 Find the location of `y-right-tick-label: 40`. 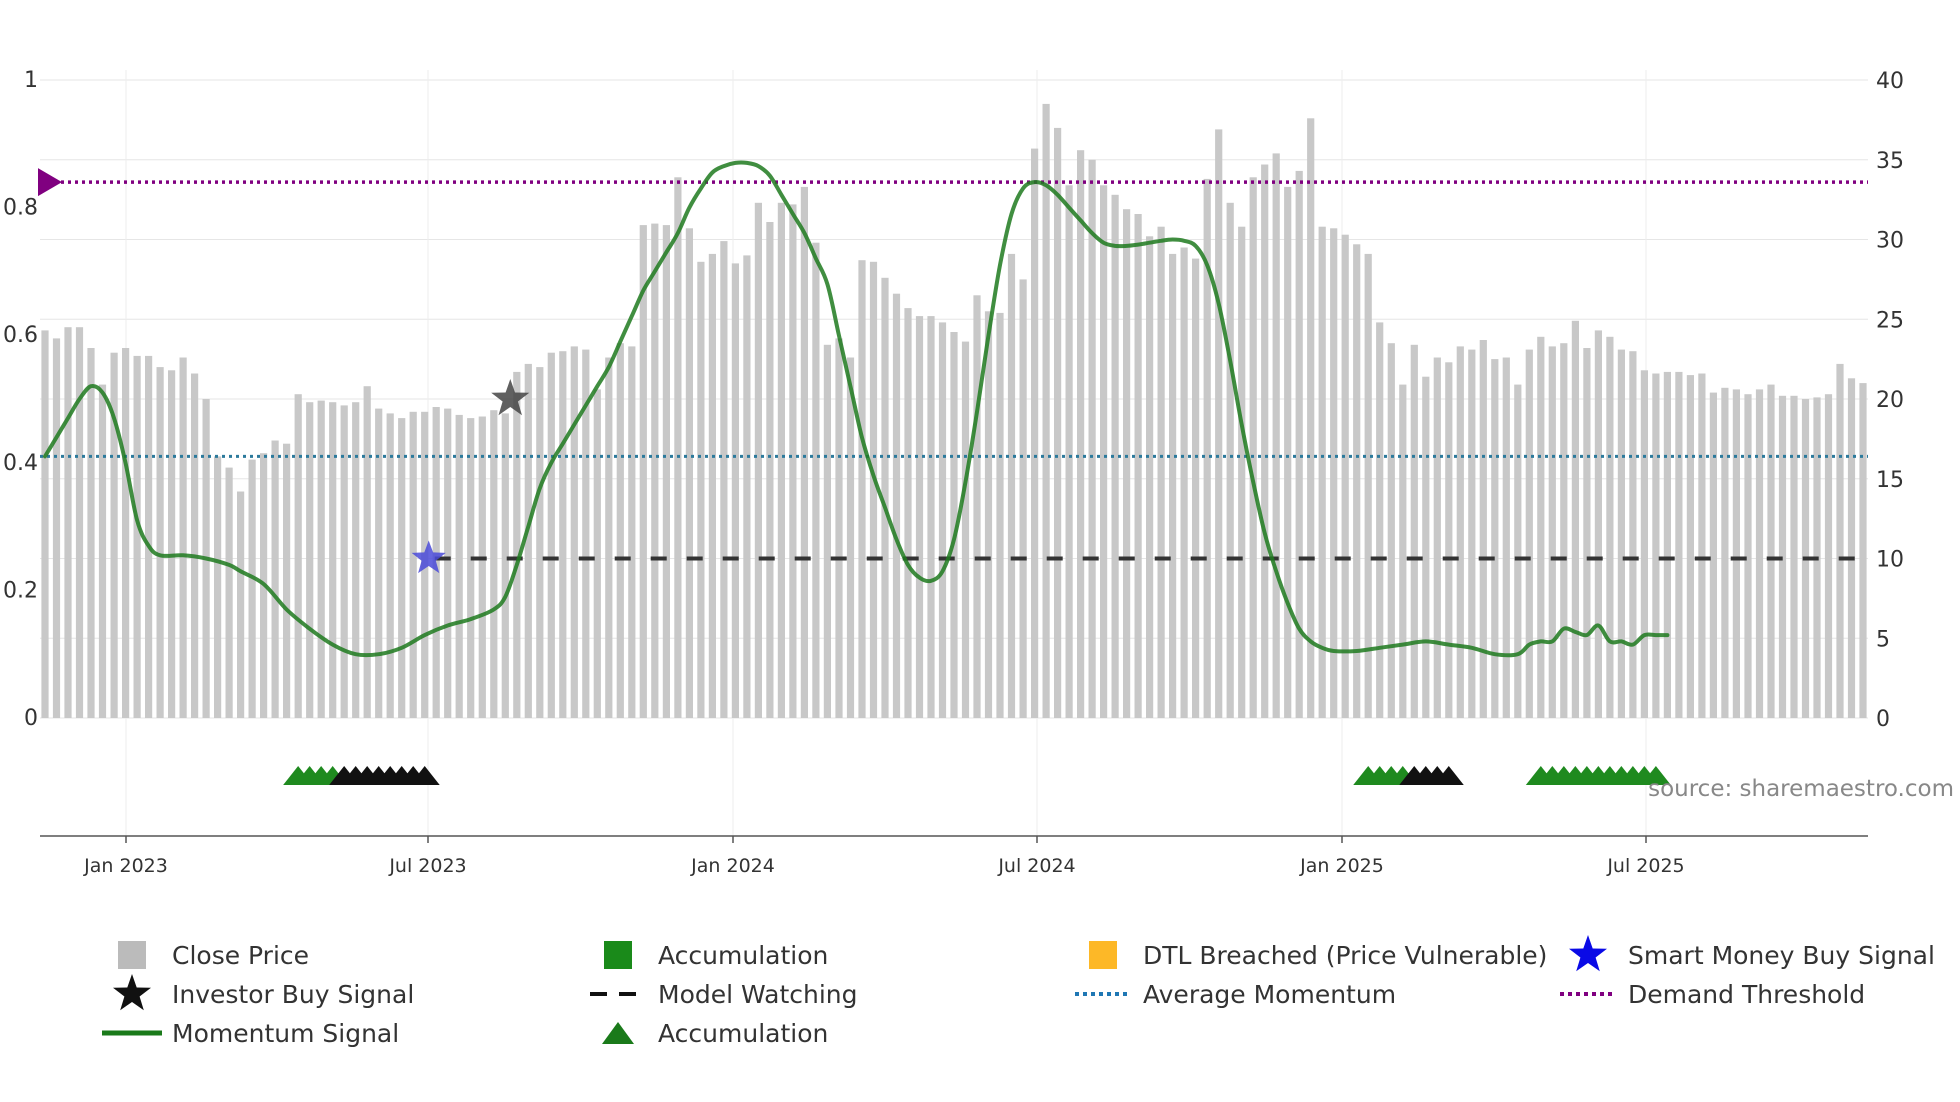

y-right-tick-label: 40 is located at coordinates (1890, 81).